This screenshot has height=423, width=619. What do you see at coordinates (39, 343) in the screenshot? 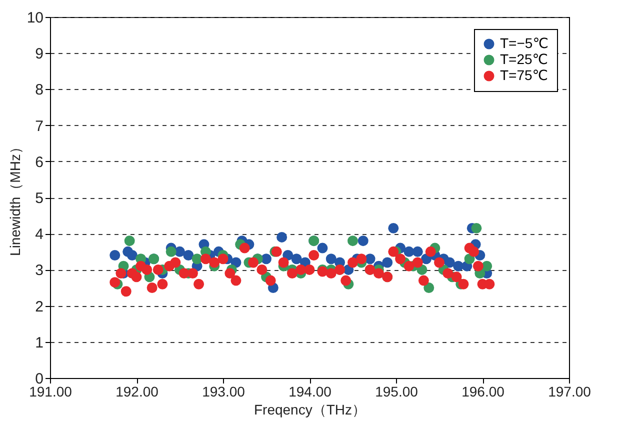
I see `y-tick-label: 1` at bounding box center [39, 343].